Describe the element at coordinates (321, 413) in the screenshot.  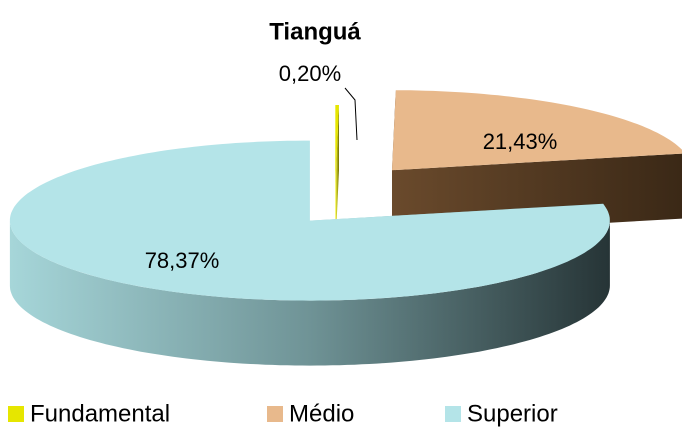
I see `legend-label: Médio` at that location.